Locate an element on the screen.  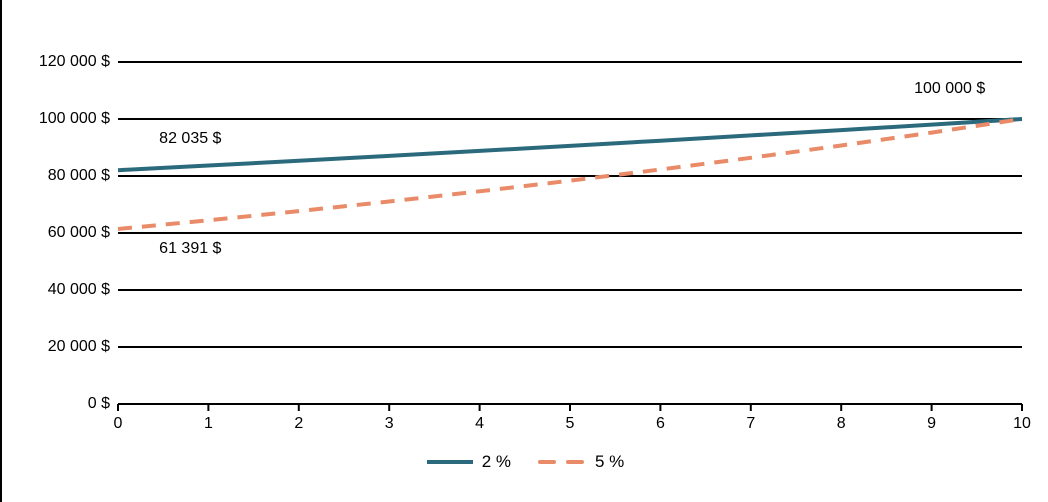
data-label: 61 391 $ is located at coordinates (190, 248).